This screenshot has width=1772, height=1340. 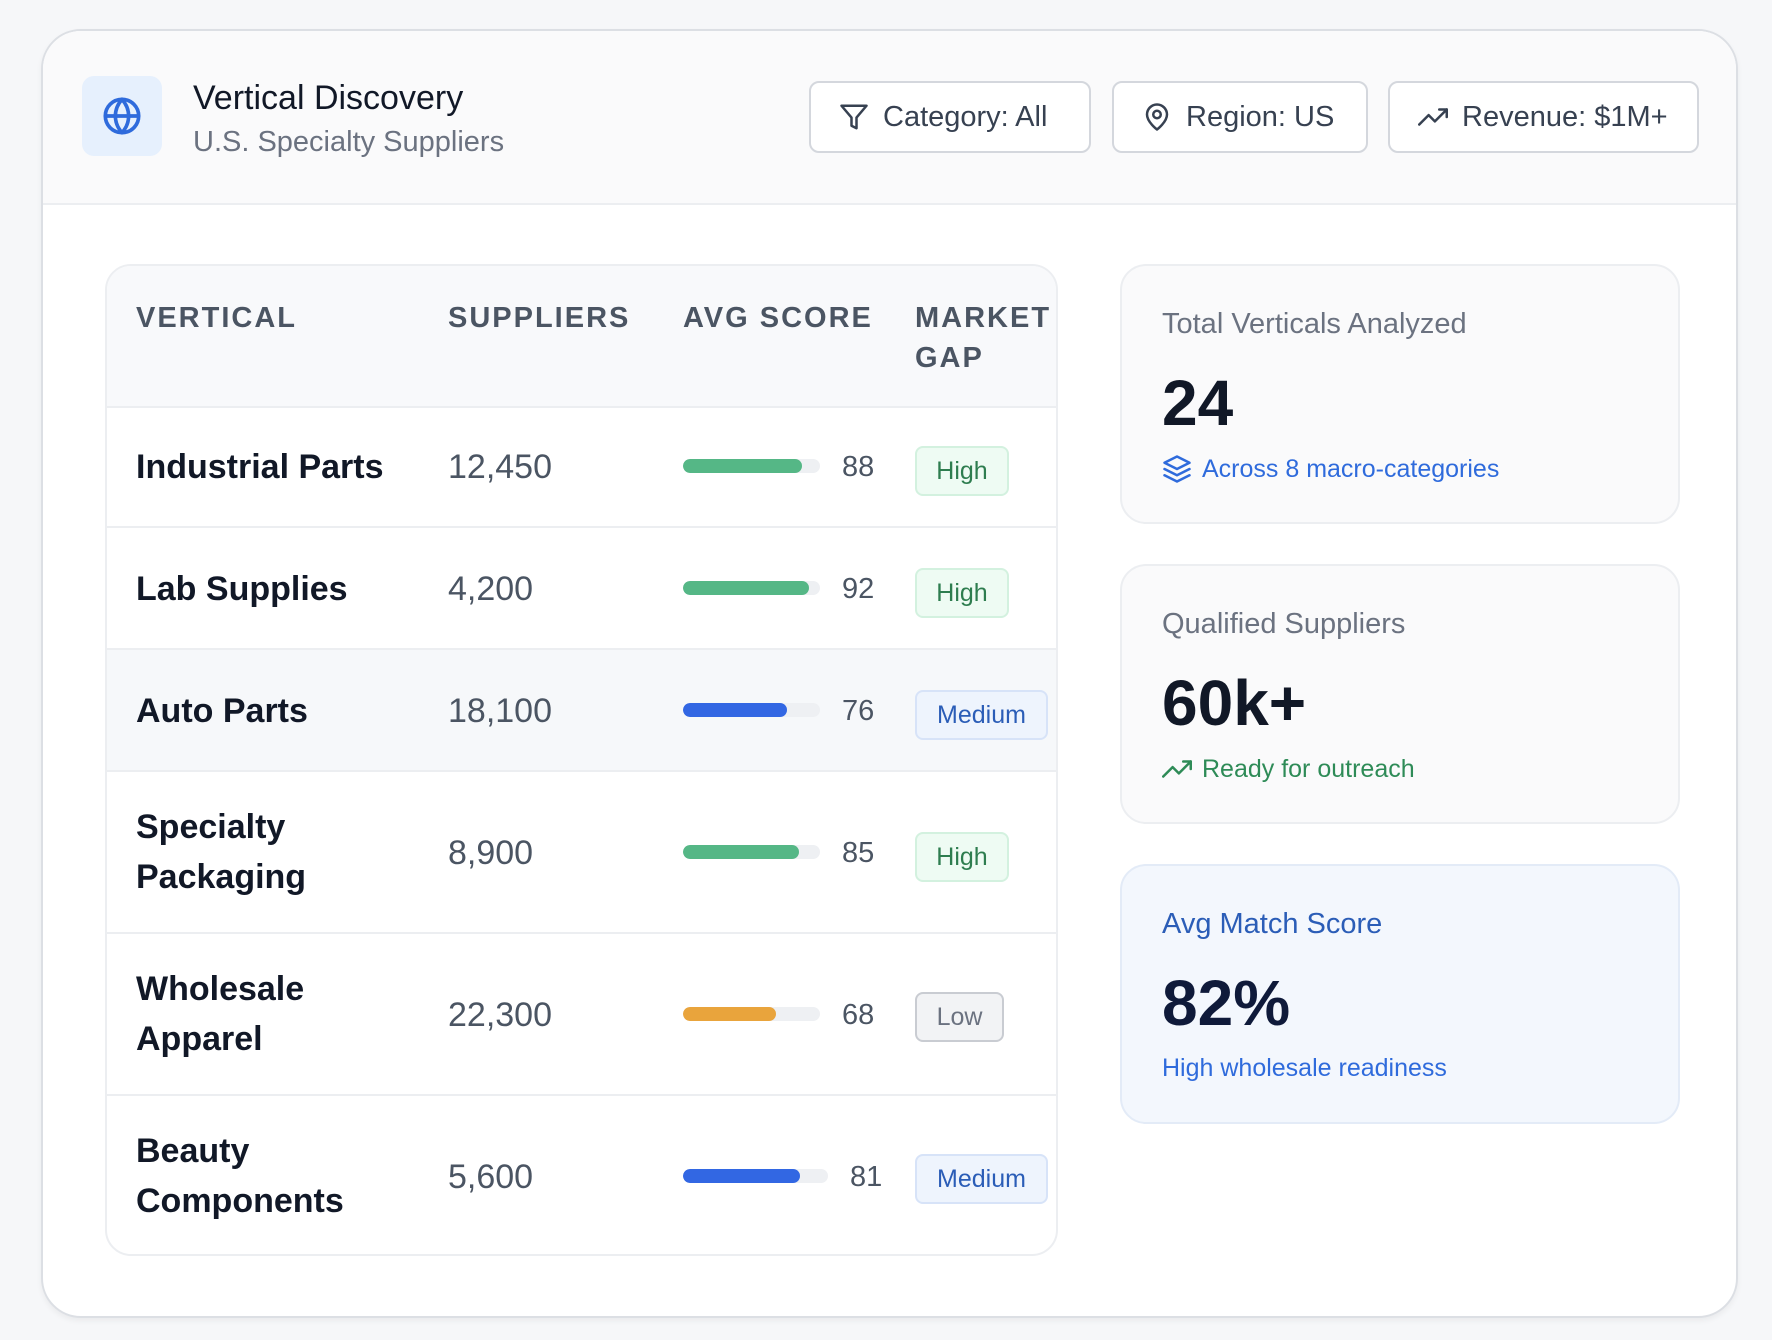 What do you see at coordinates (1198, 403) in the screenshot?
I see `stat-value: 24` at bounding box center [1198, 403].